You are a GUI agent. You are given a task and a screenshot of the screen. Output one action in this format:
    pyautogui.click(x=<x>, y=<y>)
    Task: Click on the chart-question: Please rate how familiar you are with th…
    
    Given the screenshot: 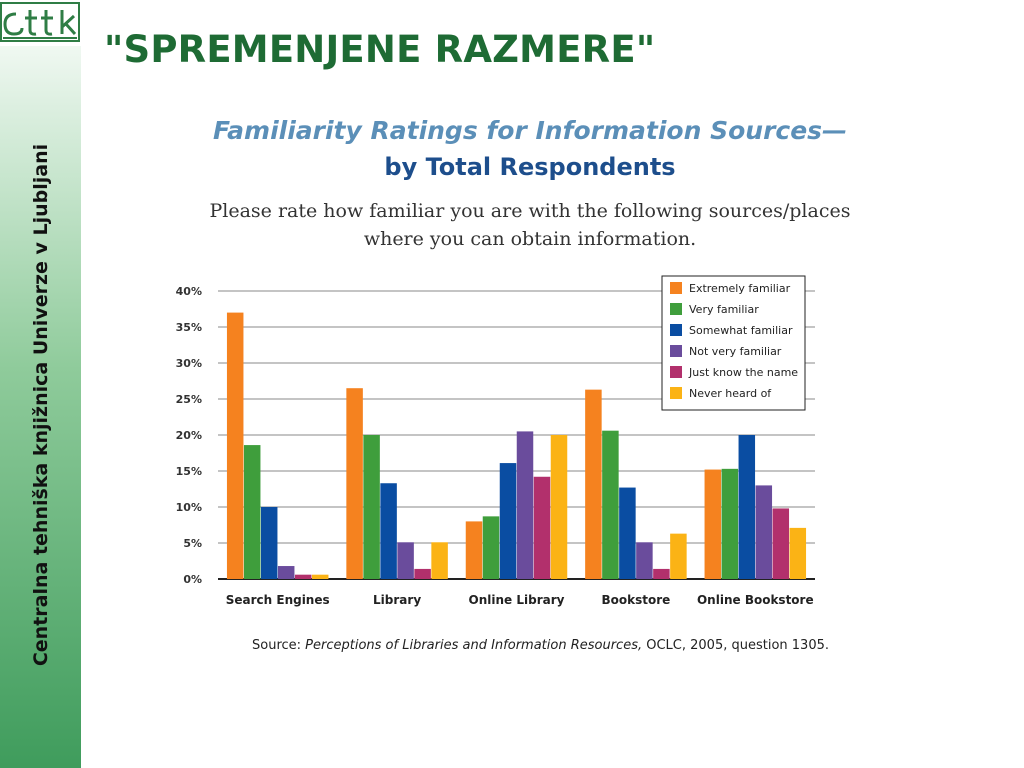 What is the action you would take?
    pyautogui.click(x=530, y=225)
    